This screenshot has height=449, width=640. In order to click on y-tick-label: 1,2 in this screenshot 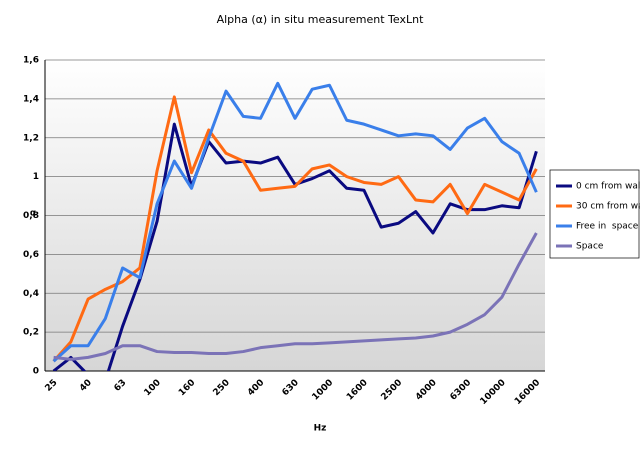, I will do `click(31, 138)`.